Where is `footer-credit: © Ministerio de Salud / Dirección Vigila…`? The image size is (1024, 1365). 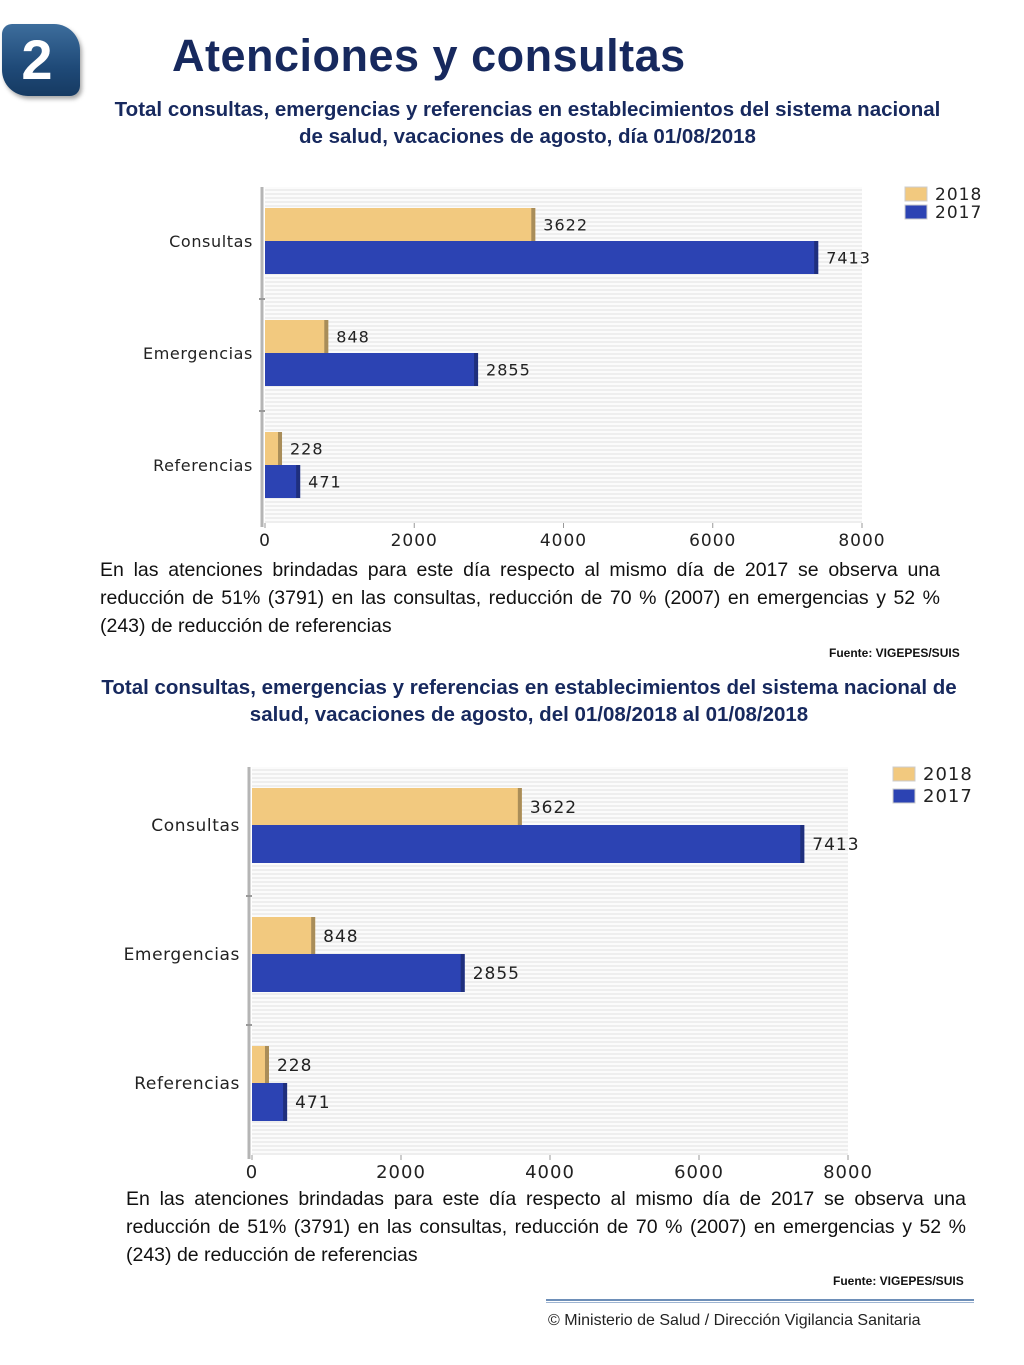
footer-credit: © Ministerio de Salud / Dirección Vigila… is located at coordinates (734, 1320).